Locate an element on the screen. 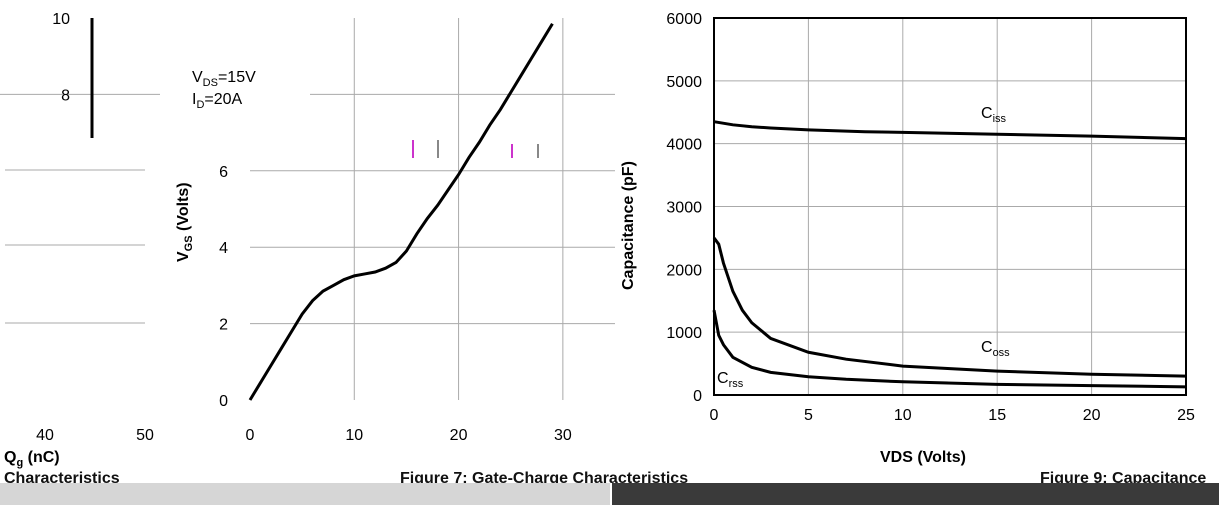  gate-charge-y-tick: 4 is located at coordinates (223, 248).